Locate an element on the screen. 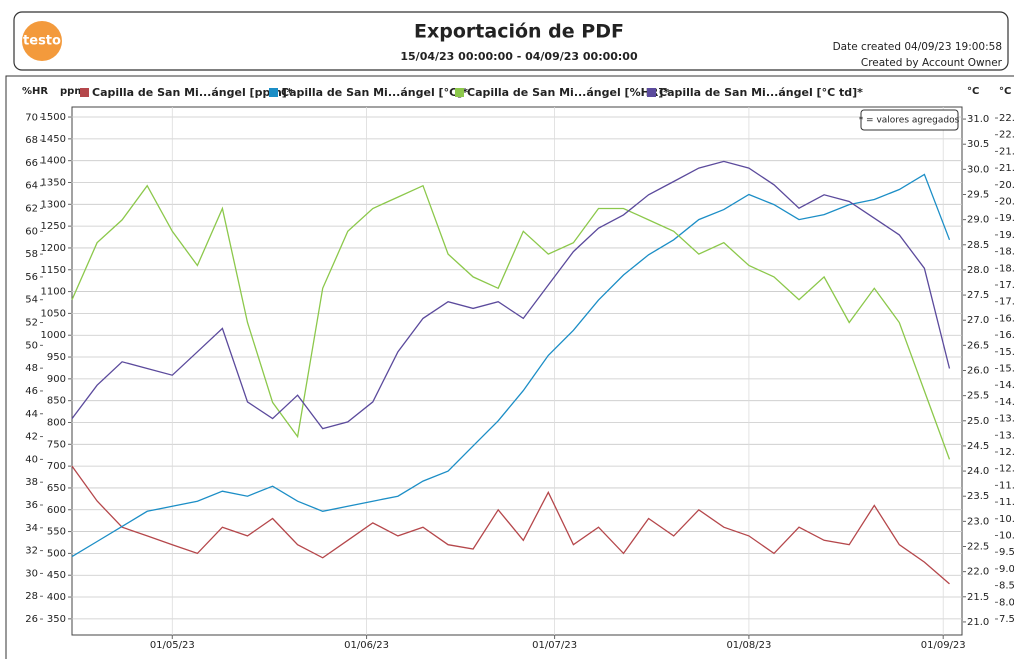  y-tick-label: 1450 is located at coordinates (53, 139).